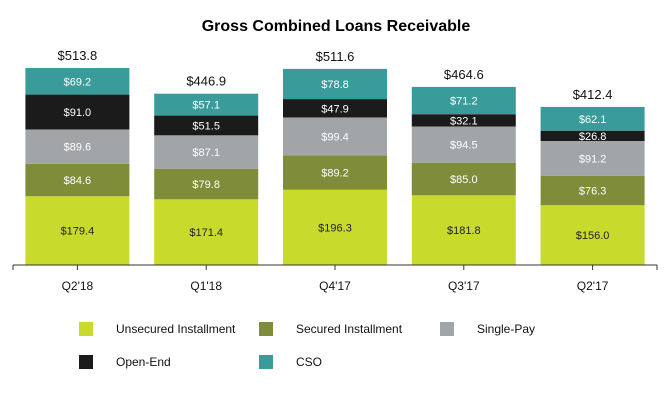 This screenshot has width=672, height=400. I want to click on legend-label: Single-Pay, so click(506, 329).